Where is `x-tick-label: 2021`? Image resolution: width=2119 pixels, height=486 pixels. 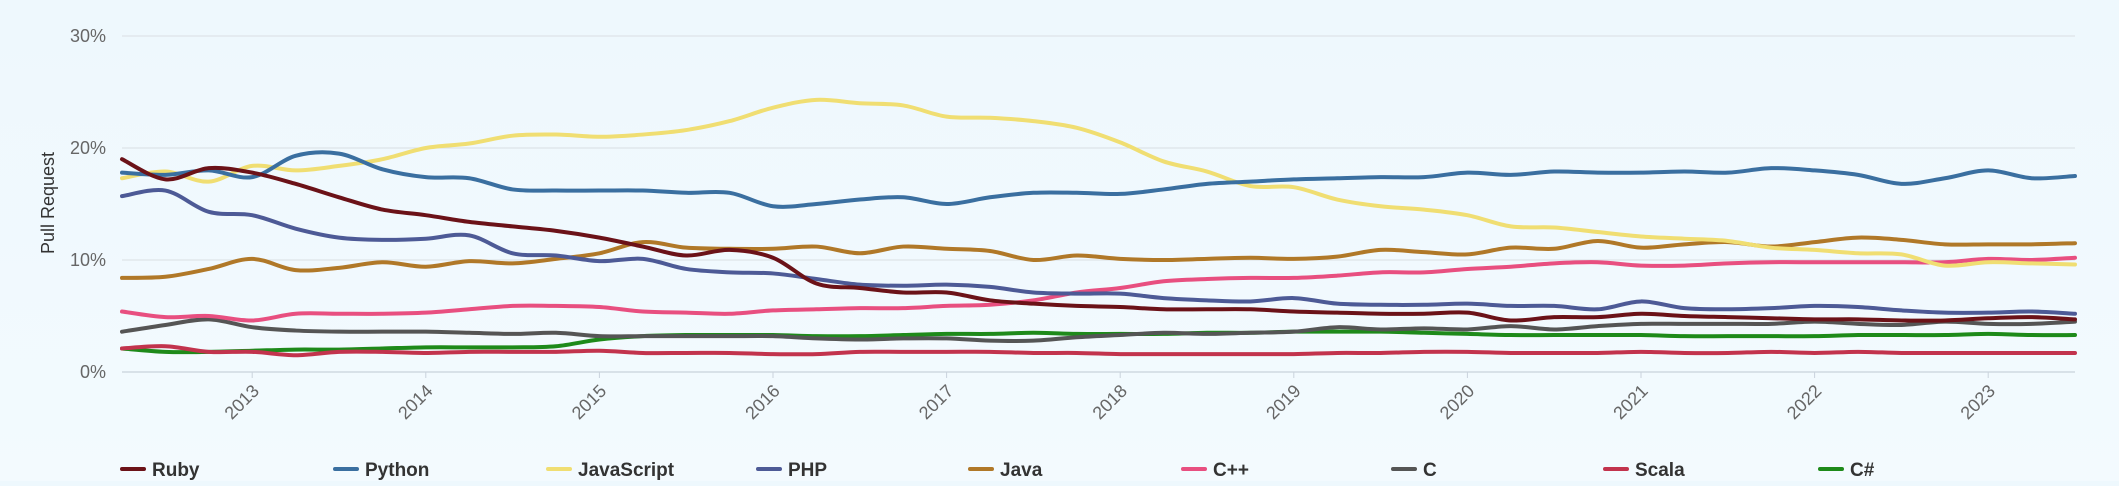 x-tick-label: 2021 is located at coordinates (1630, 402).